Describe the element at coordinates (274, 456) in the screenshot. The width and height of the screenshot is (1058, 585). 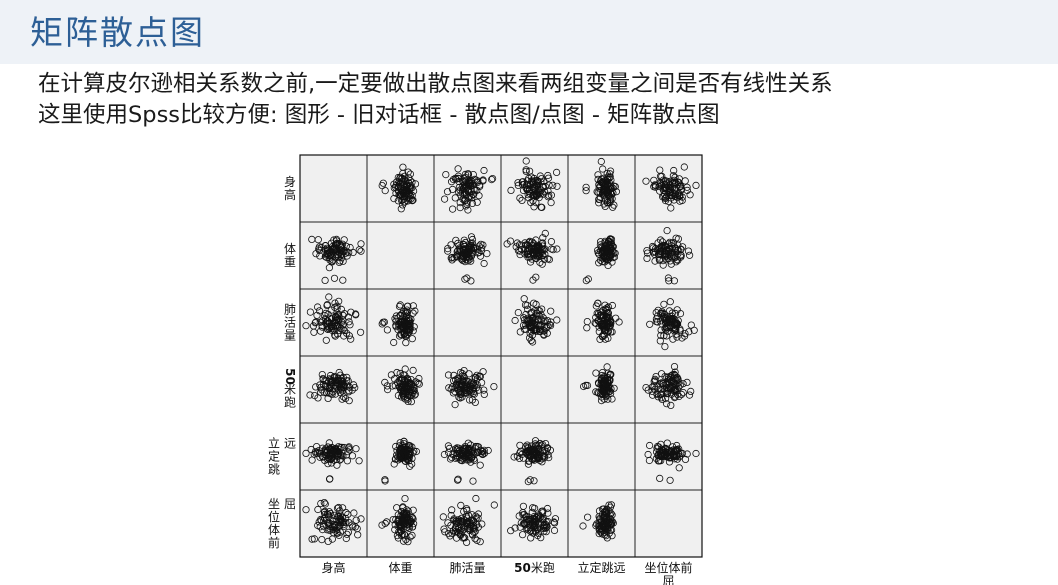
I see `row-label-5-char: 定` at that location.